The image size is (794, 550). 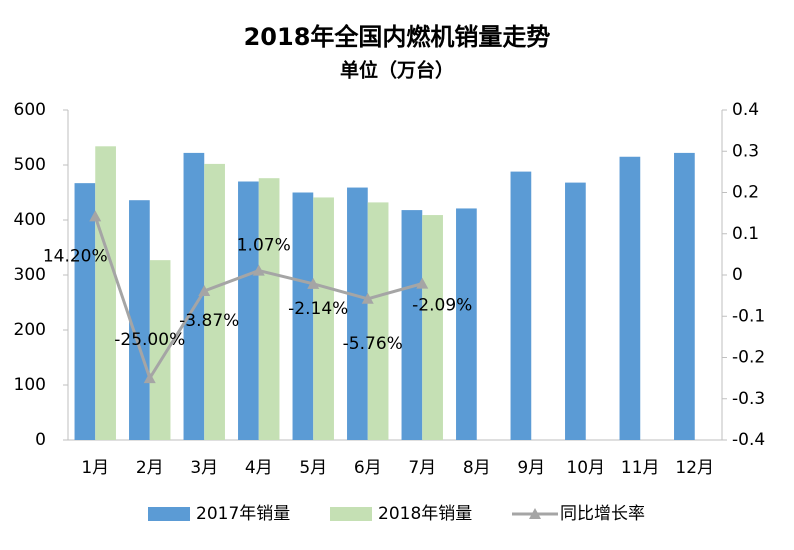 I want to click on x-tick-label: 11月, so click(x=640, y=468).